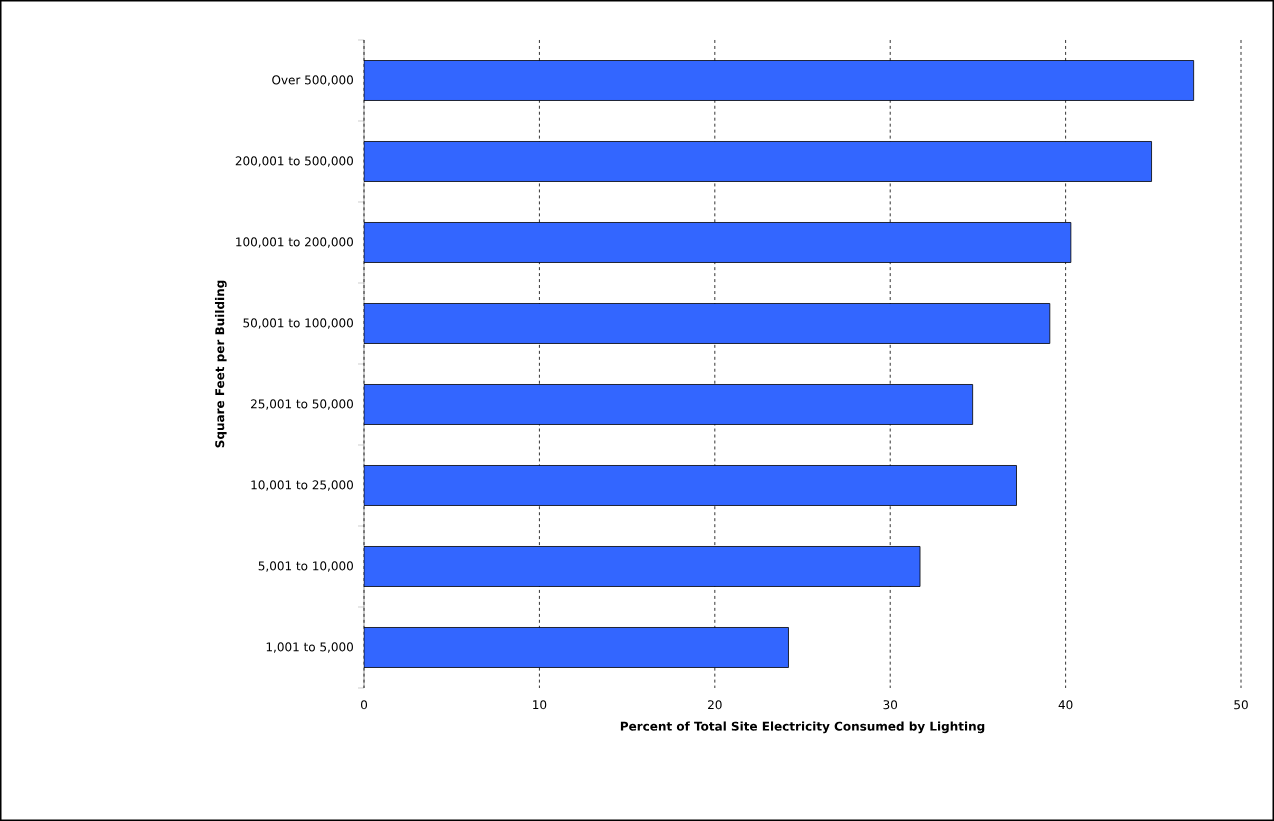 The image size is (1274, 821). Describe the element at coordinates (715, 705) in the screenshot. I see `x-tick-label: 20` at that location.